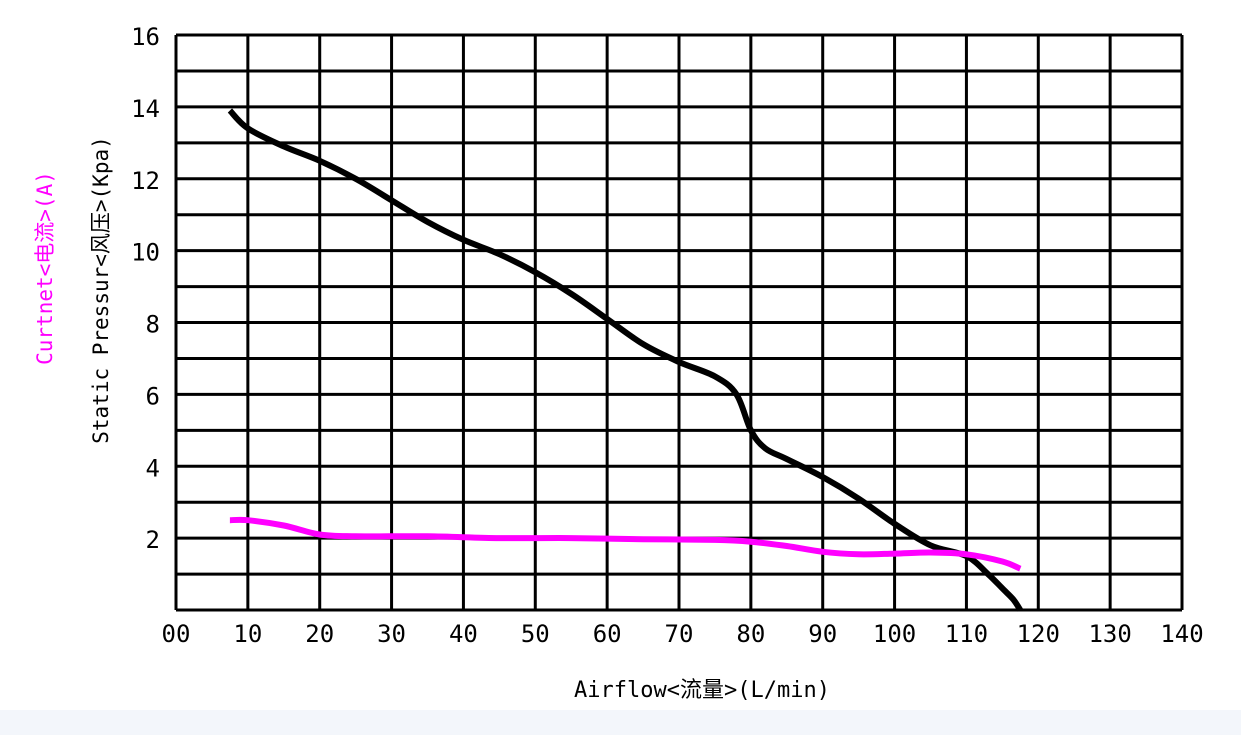 The width and height of the screenshot is (1241, 735). Describe the element at coordinates (1181, 634) in the screenshot. I see `x-tick-label: 140` at that location.